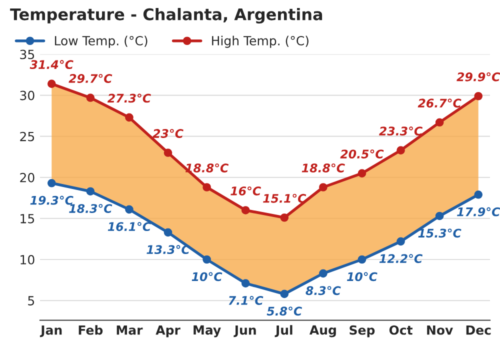 The width and height of the screenshot is (500, 350). Describe the element at coordinates (166, 16) in the screenshot. I see `chart-title: Temperature - Chalanta, Argentina` at that location.